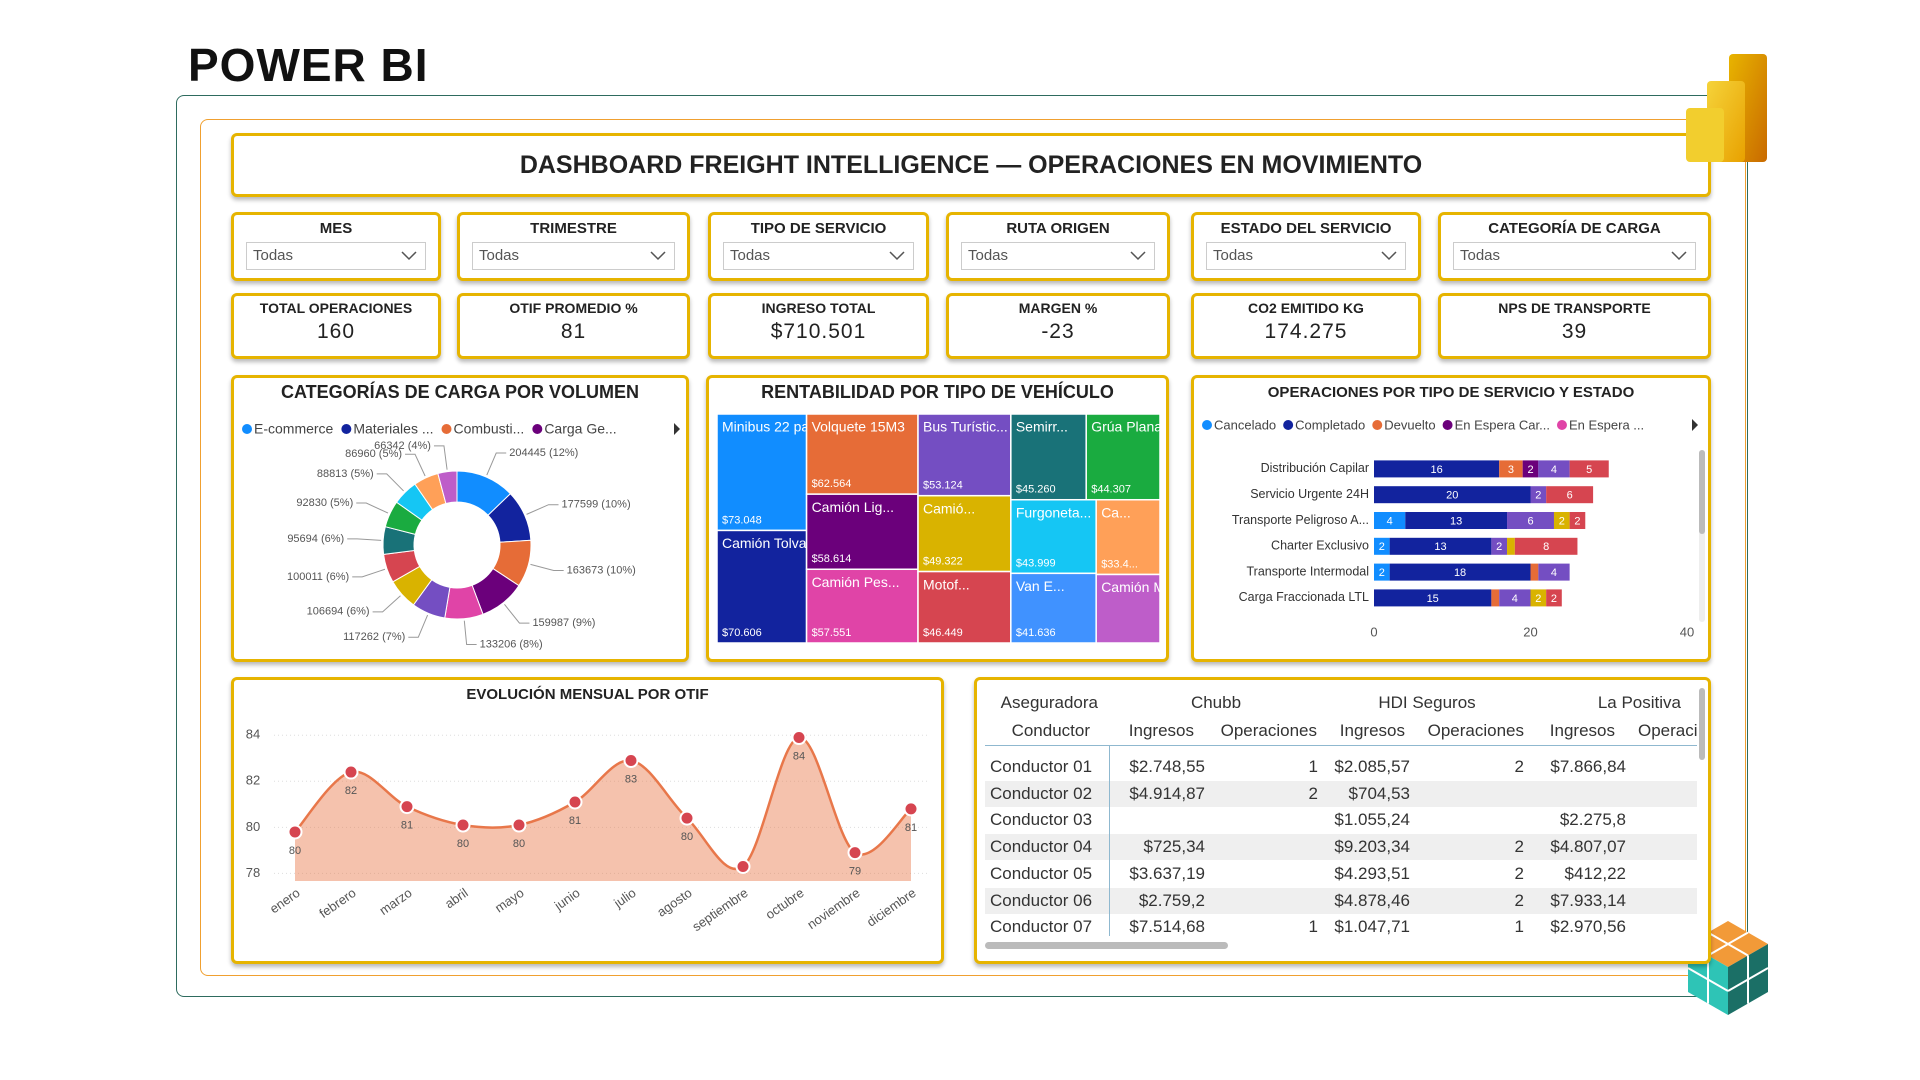 The image size is (1920, 1080). What do you see at coordinates (1306, 326) in the screenshot?
I see `kpi-card: CO2 EMITIDO KG 174.275` at bounding box center [1306, 326].